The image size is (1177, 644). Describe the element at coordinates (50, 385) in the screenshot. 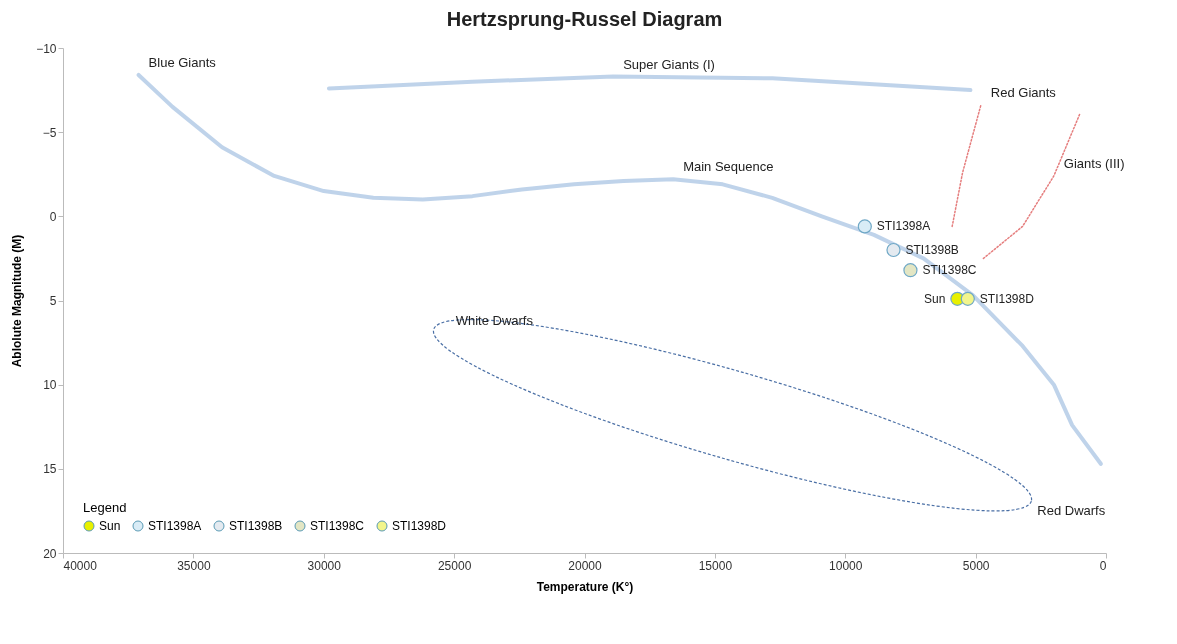

I see `y-tick-label: 10` at that location.